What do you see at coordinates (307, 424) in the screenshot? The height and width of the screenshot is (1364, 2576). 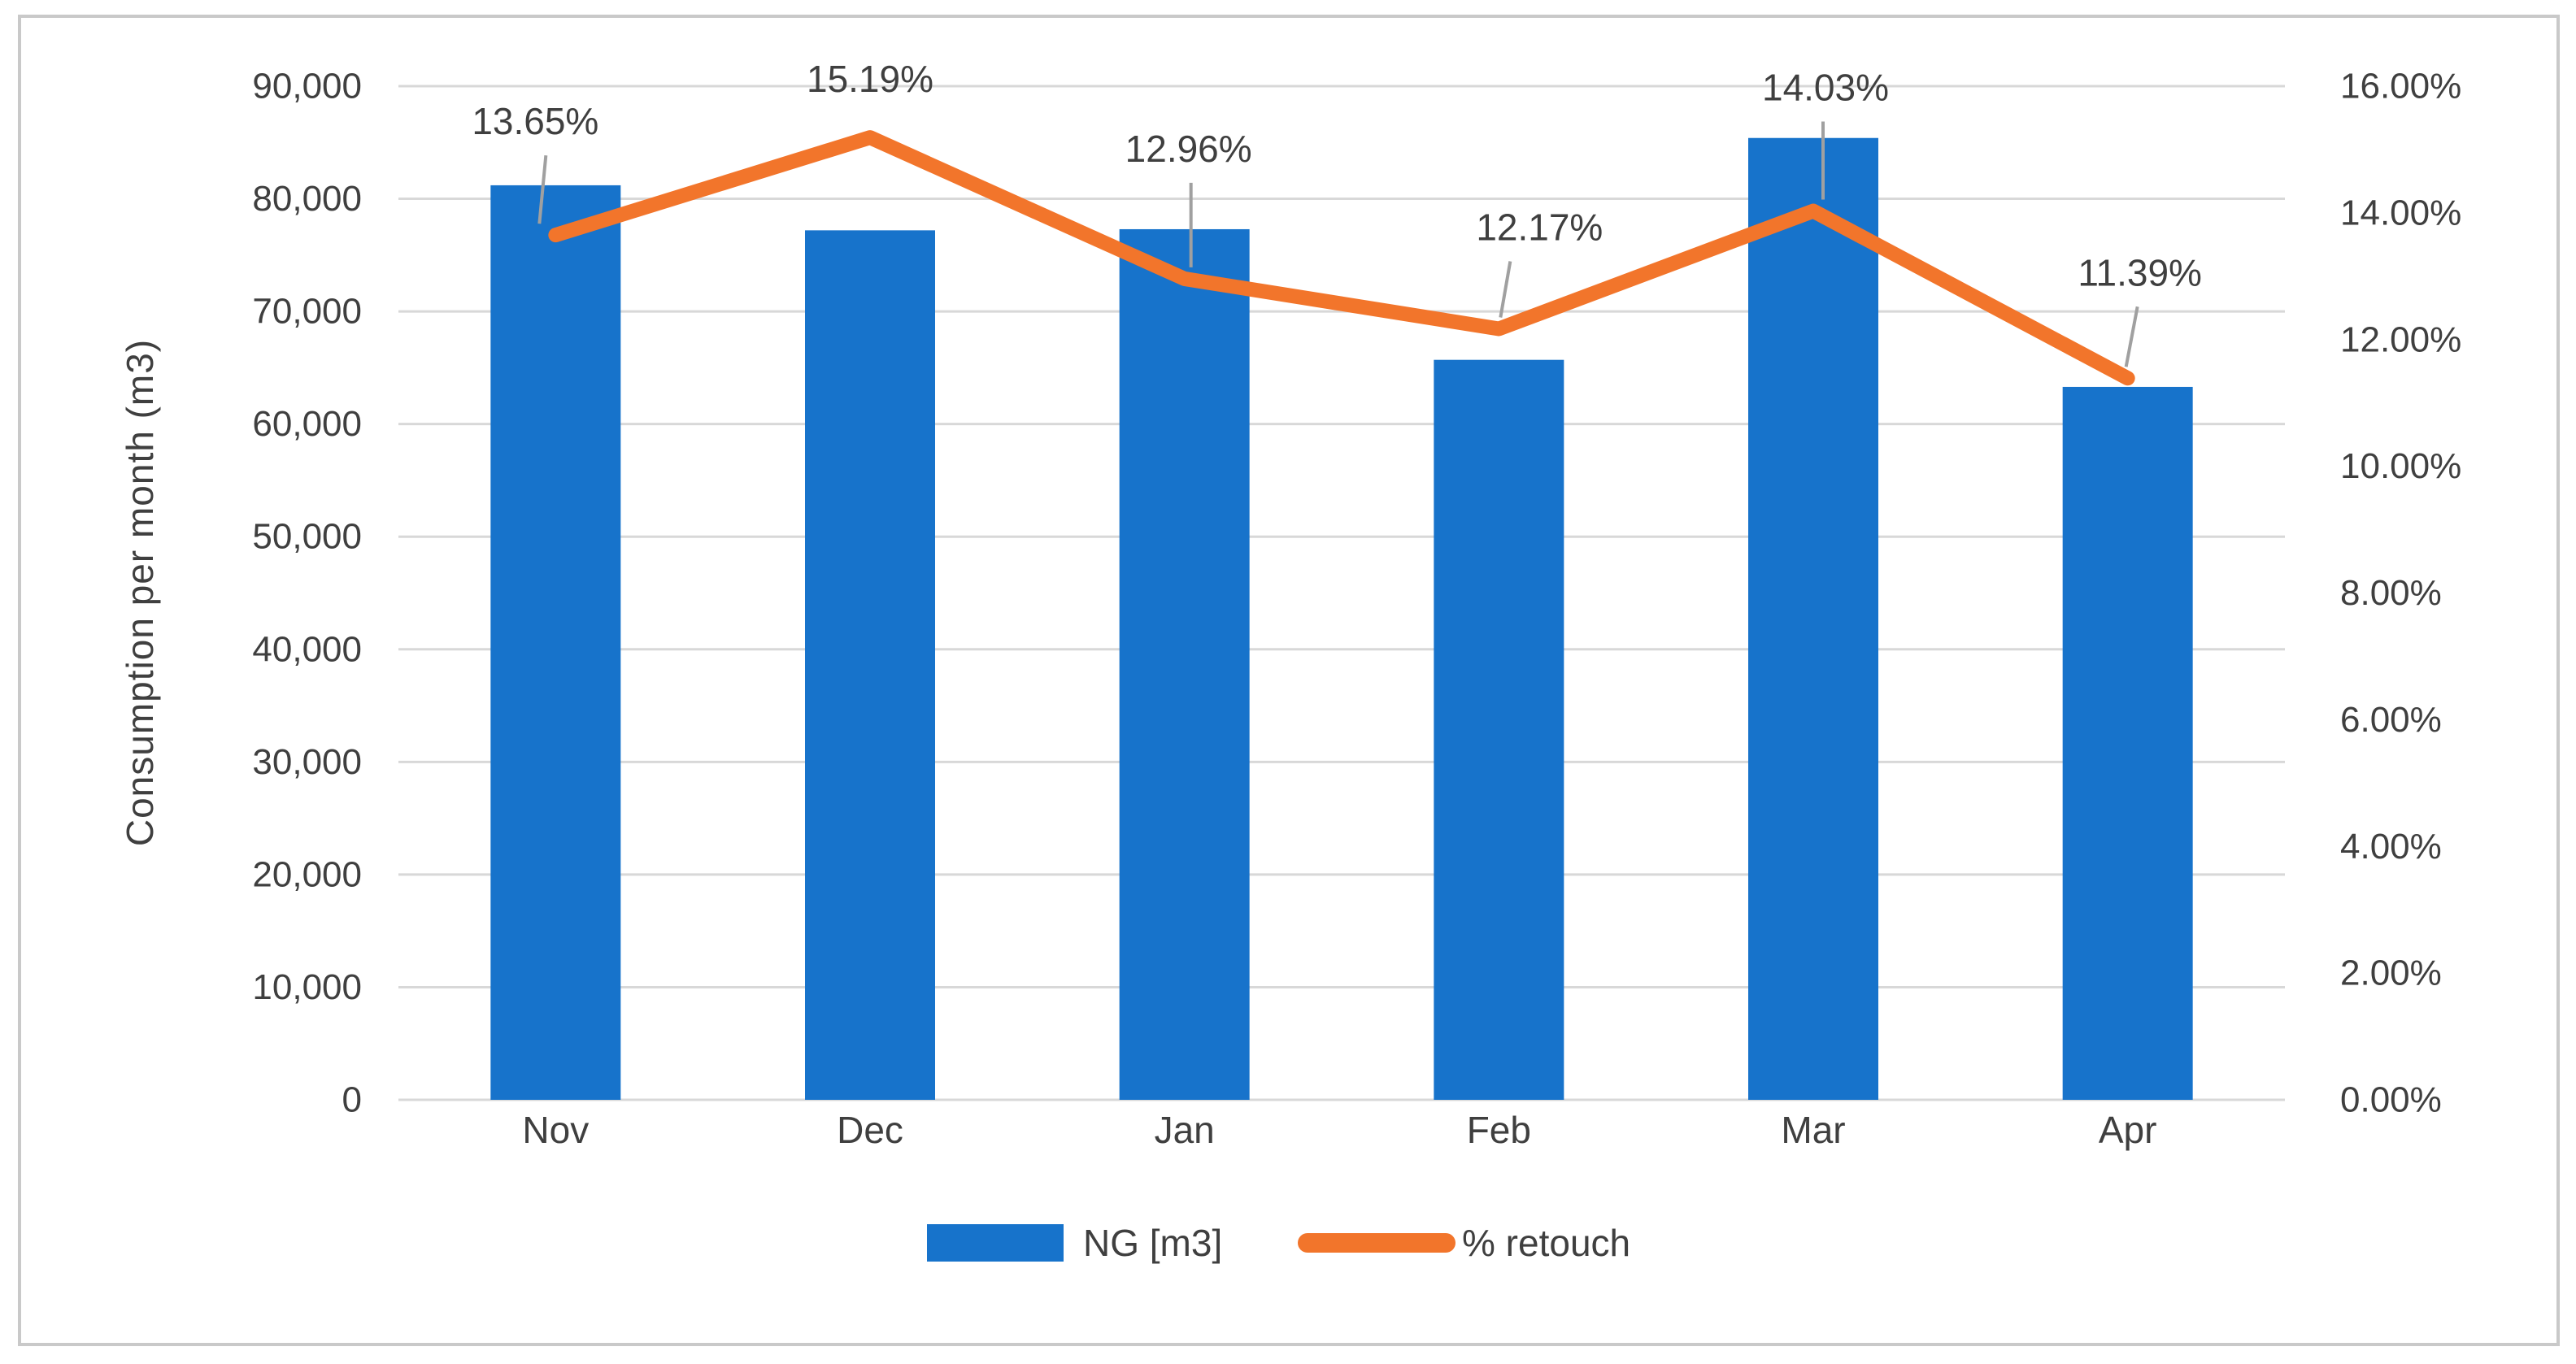 I see `left-axis-tick: 60,000` at bounding box center [307, 424].